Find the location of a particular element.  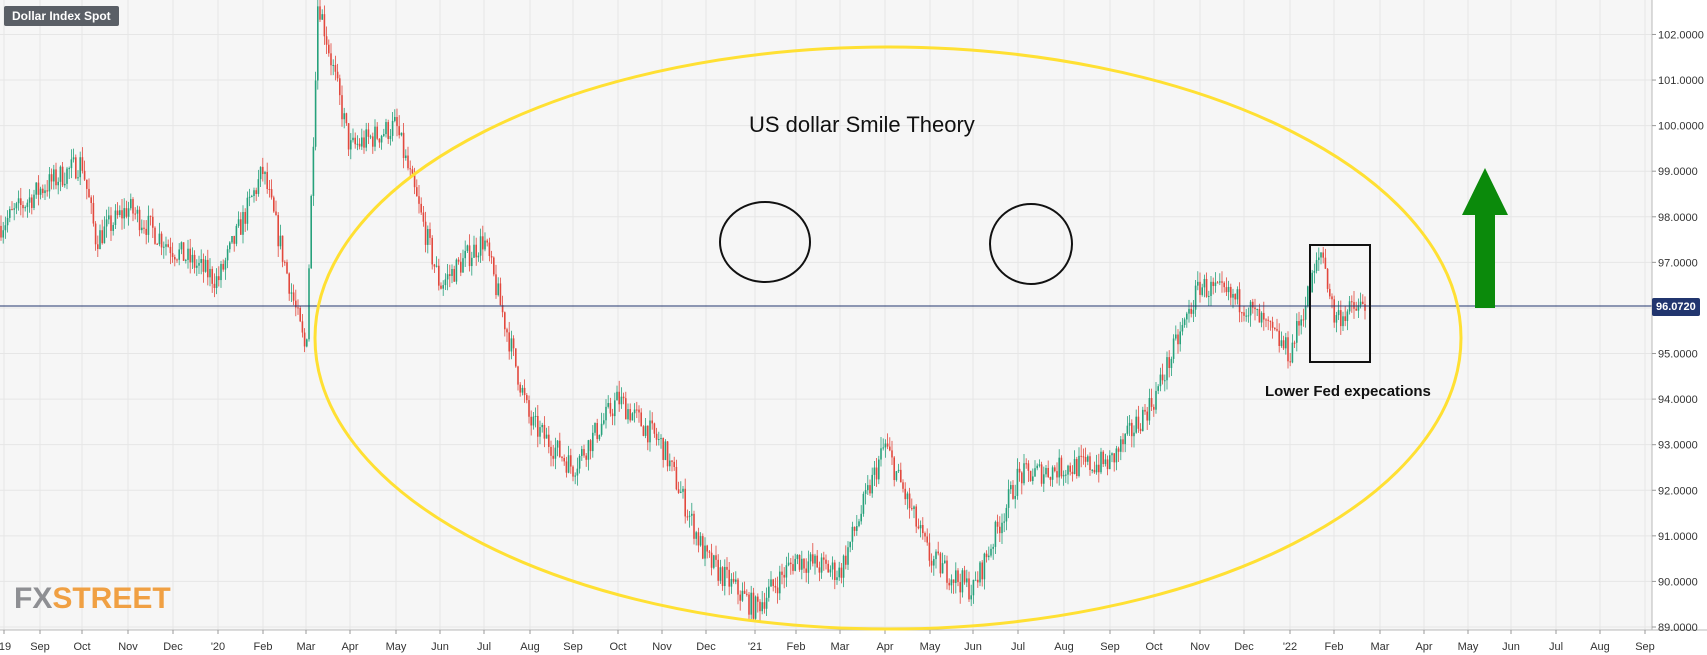

x-tick-label: Dec is located at coordinates (173, 647).